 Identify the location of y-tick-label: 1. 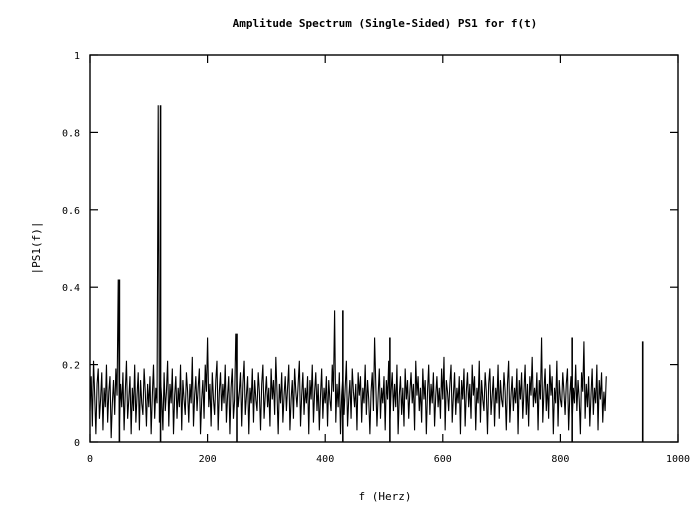
(77, 56).